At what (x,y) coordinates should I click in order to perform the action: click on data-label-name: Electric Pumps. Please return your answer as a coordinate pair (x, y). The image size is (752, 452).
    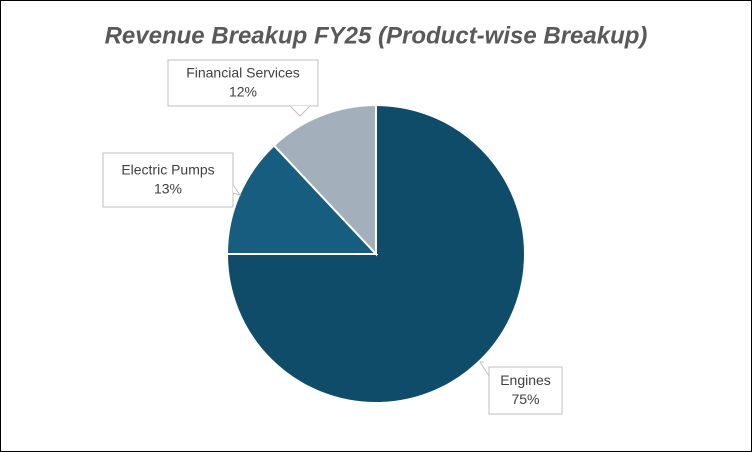
    Looking at the image, I should click on (167, 170).